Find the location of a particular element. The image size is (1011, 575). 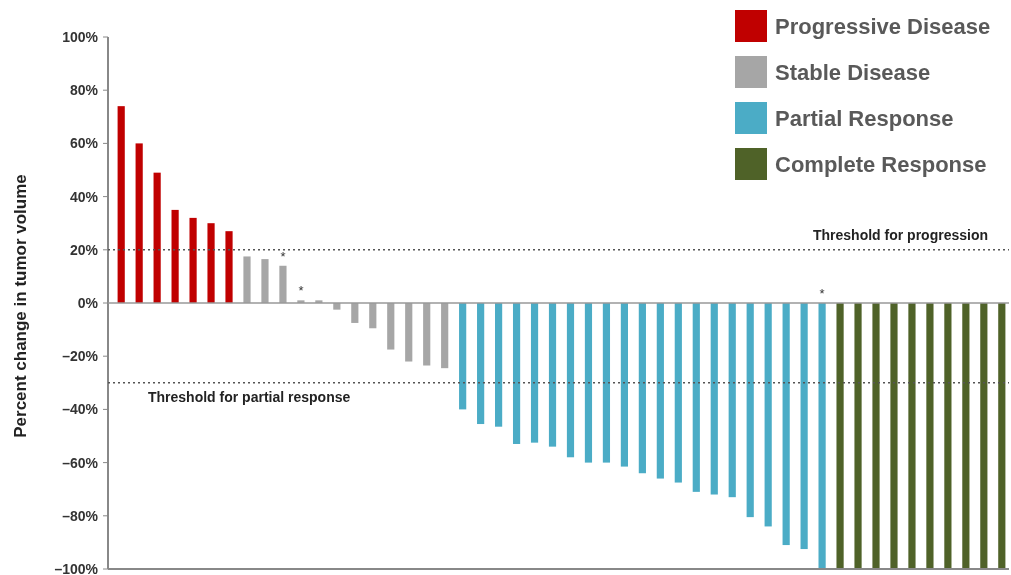

y-tick-label: 60% is located at coordinates (84, 143).